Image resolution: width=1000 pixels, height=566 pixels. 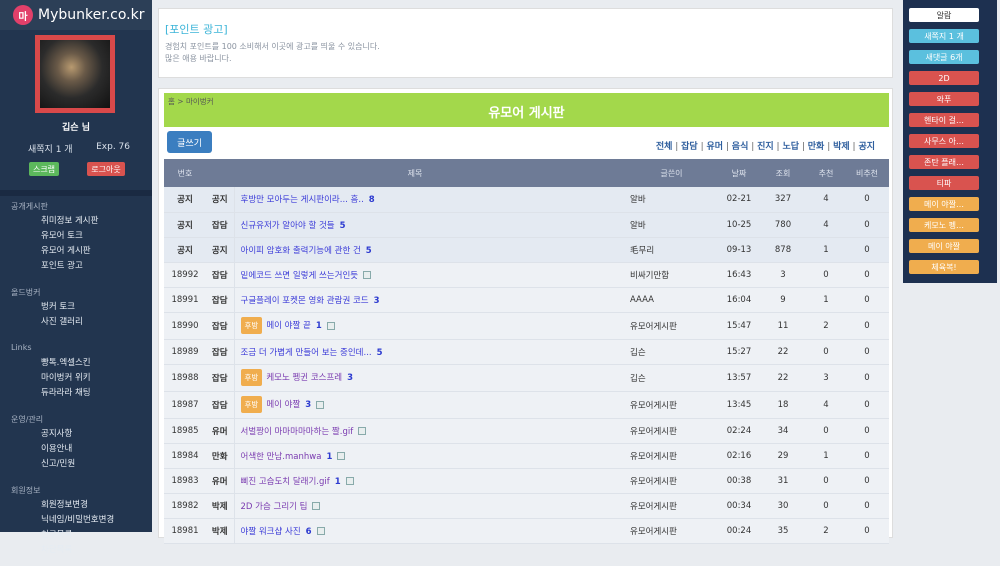 I want to click on sidebar-item: 회원정보변경, so click(x=64, y=505).